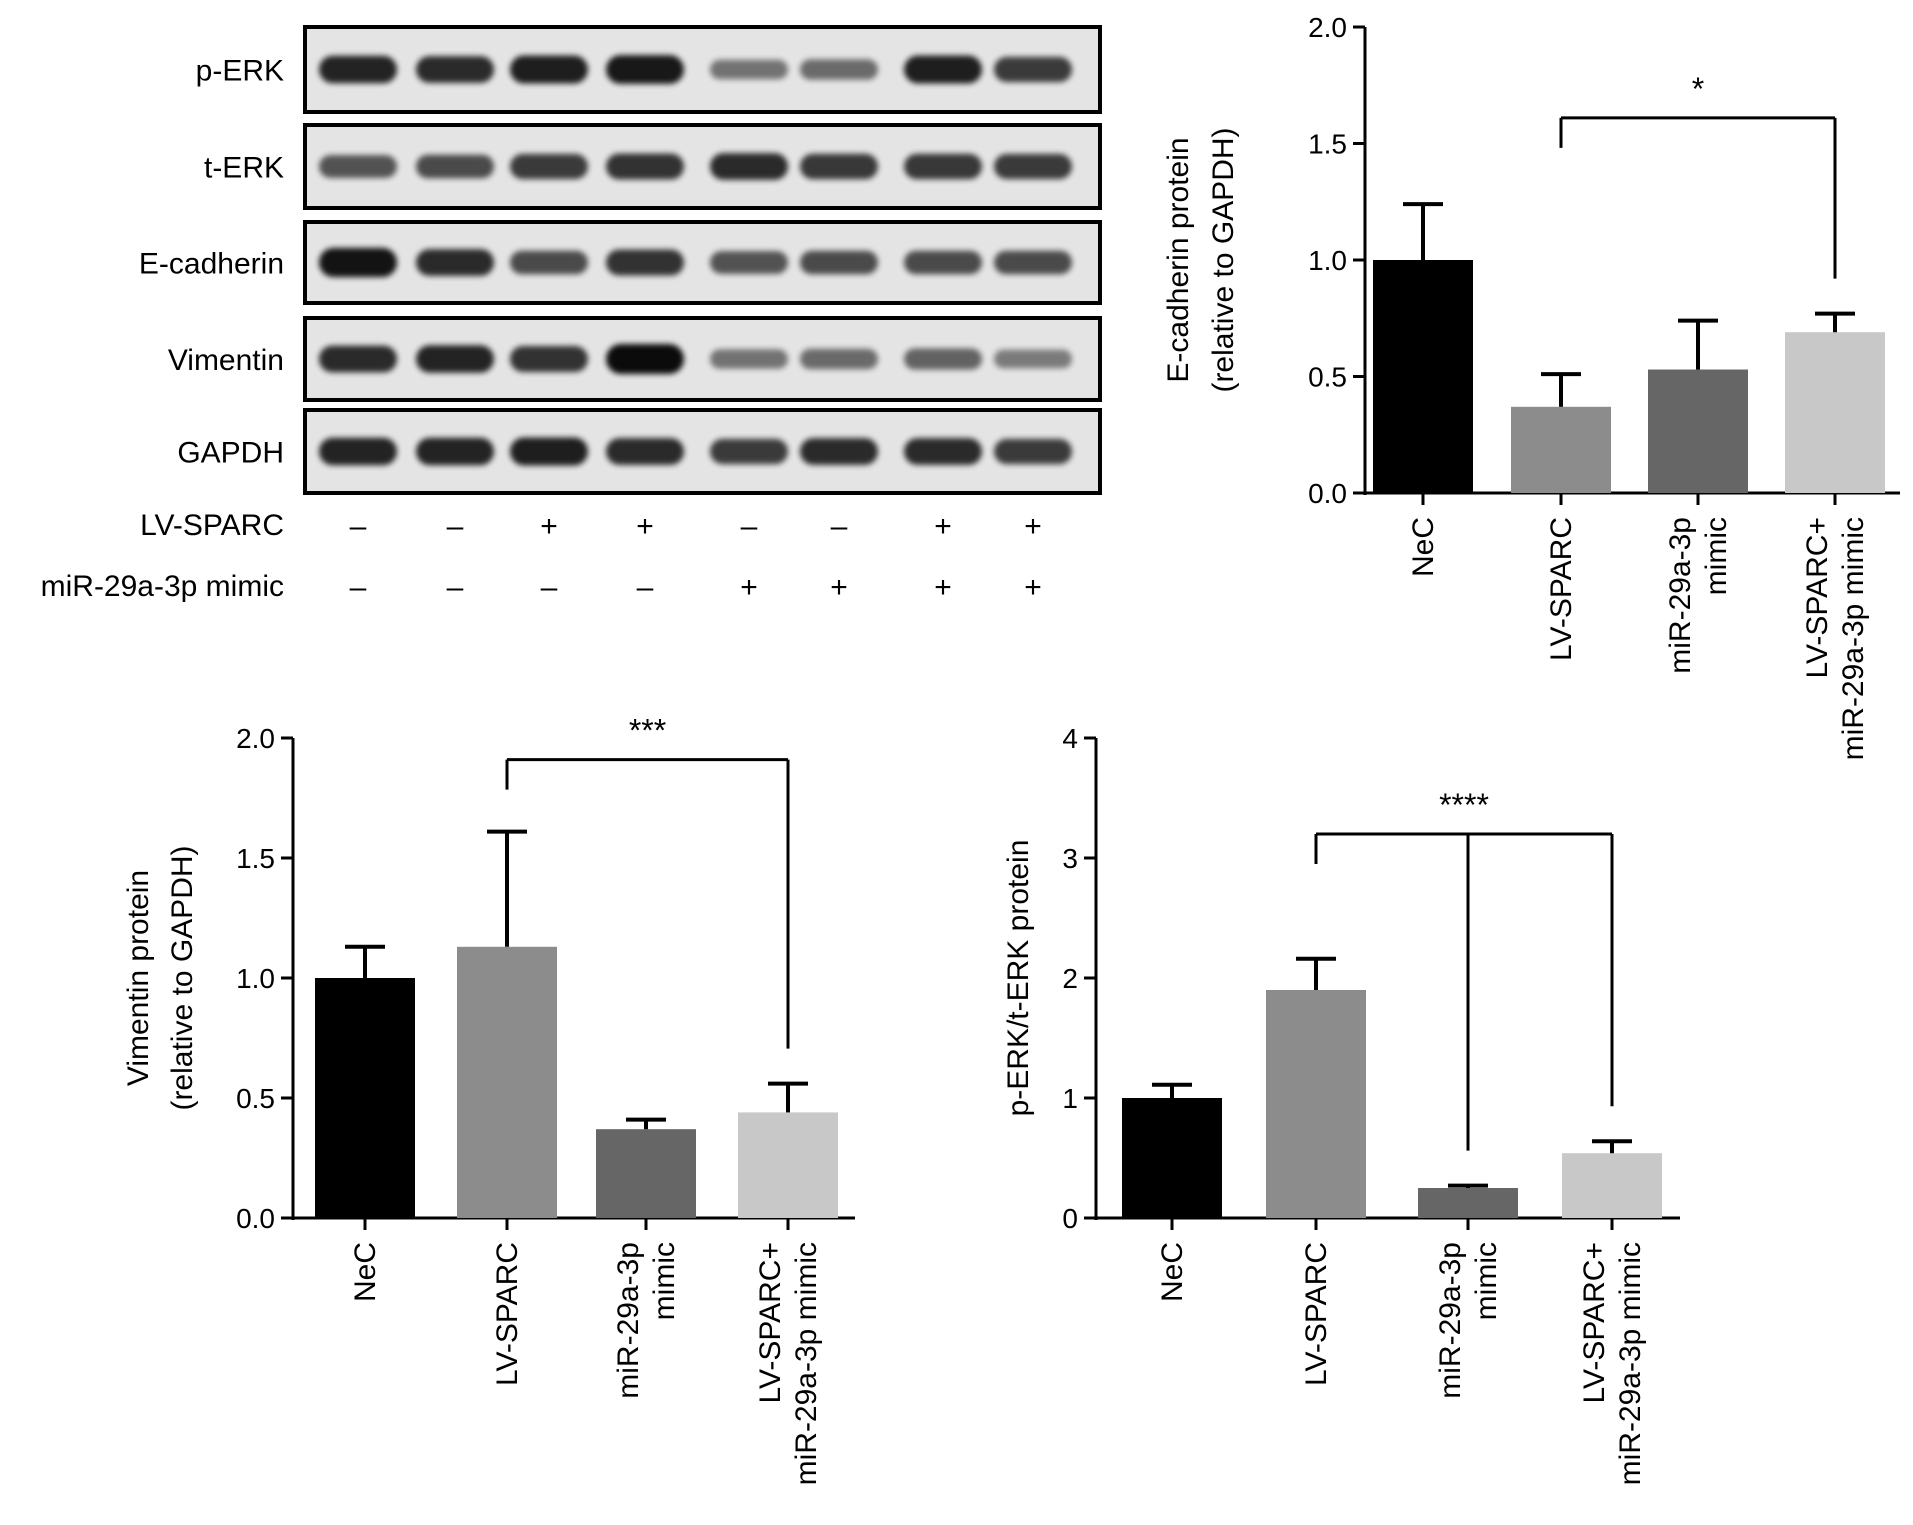  Describe the element at coordinates (1178, 259) in the screenshot. I see `y-axis-label: E-cadherin protein` at that location.